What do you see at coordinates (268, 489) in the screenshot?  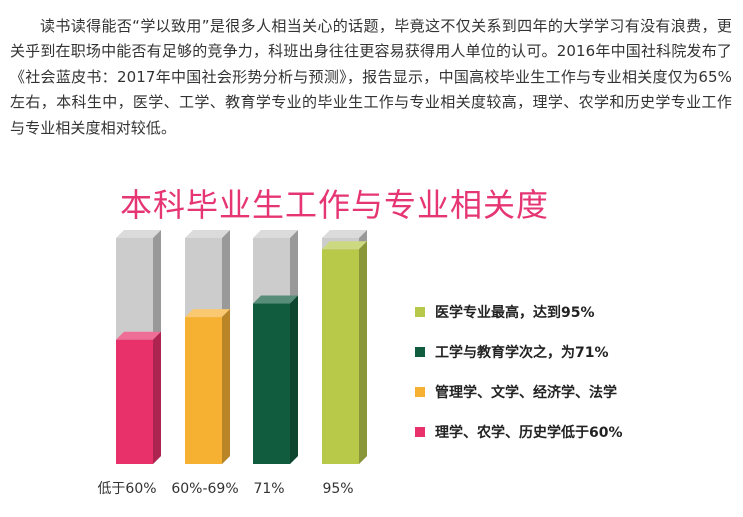 I see `category-label-2: 71%` at bounding box center [268, 489].